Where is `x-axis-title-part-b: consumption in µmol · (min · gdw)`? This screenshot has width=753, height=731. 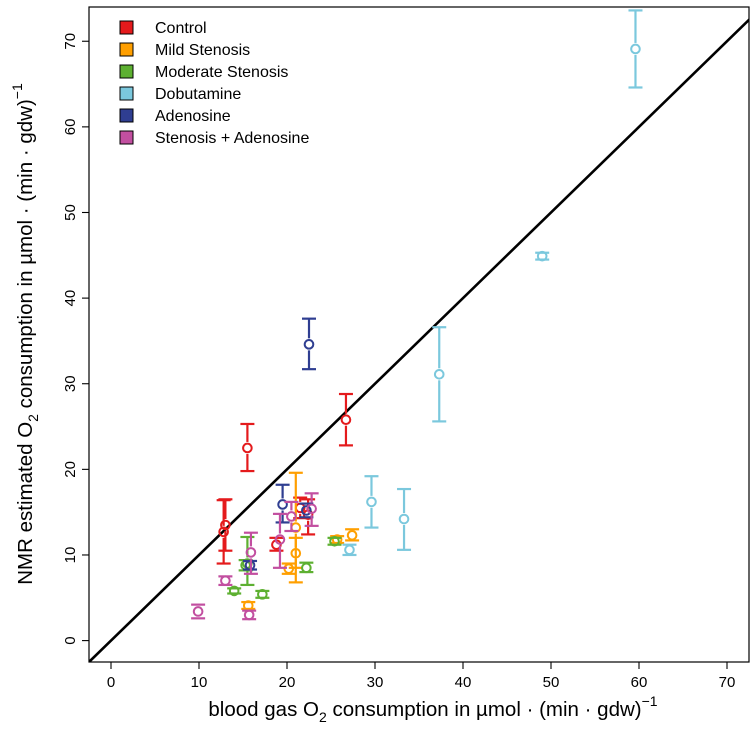 x-axis-title-part-b: consumption in µmol · (min · gdw) is located at coordinates (484, 709).